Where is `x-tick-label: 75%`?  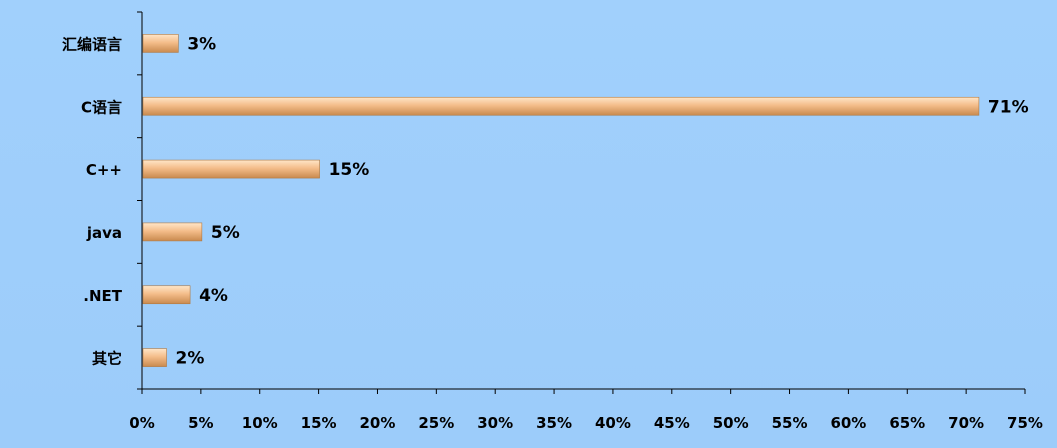 x-tick-label: 75% is located at coordinates (1025, 423).